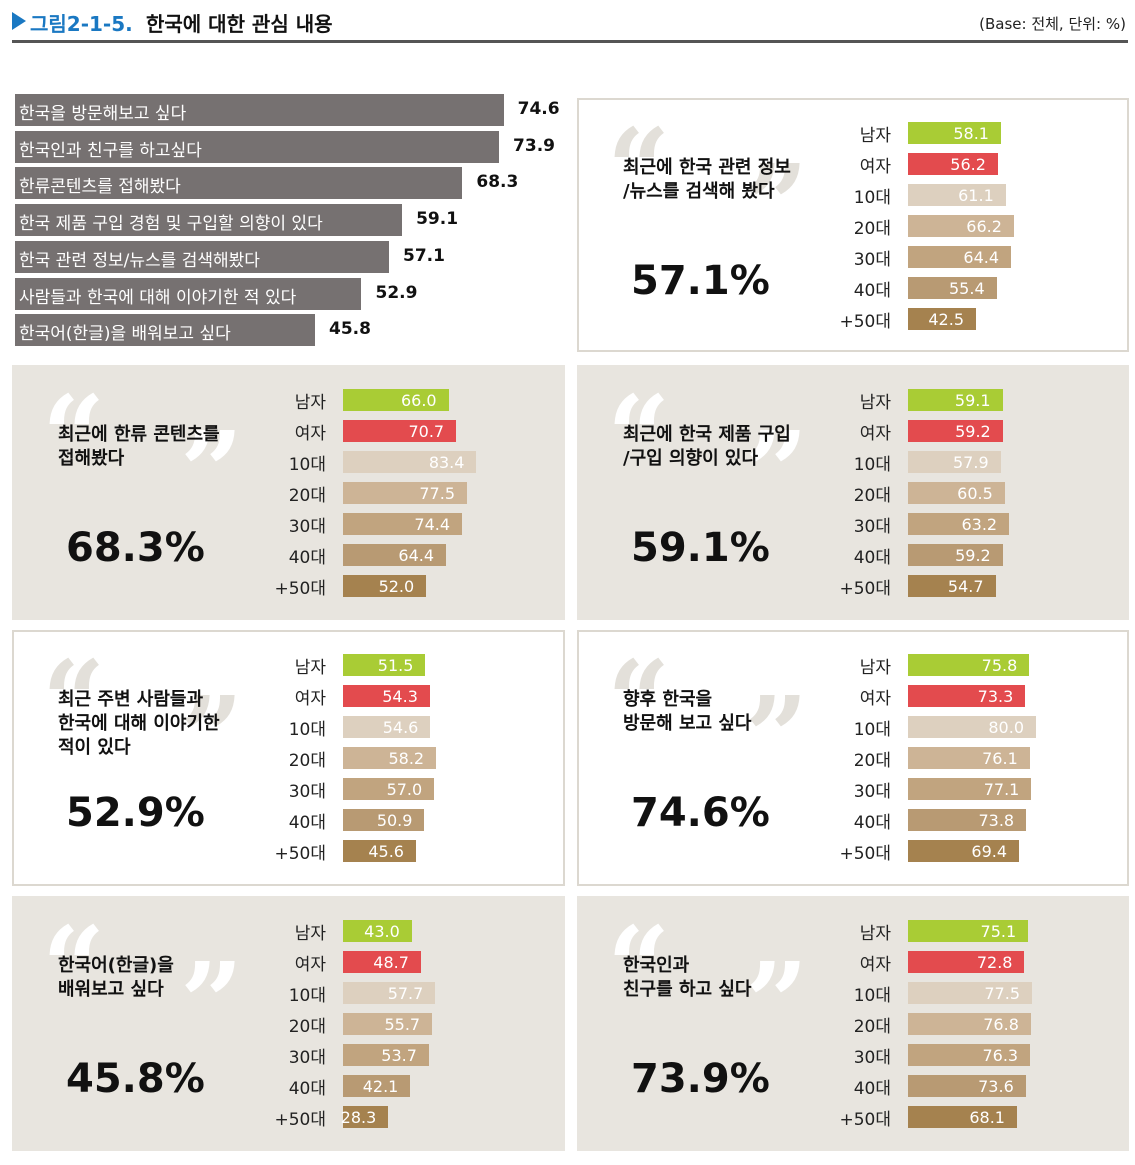  Describe the element at coordinates (961, 226) in the screenshot. I see `group-bar: 66.2` at that location.